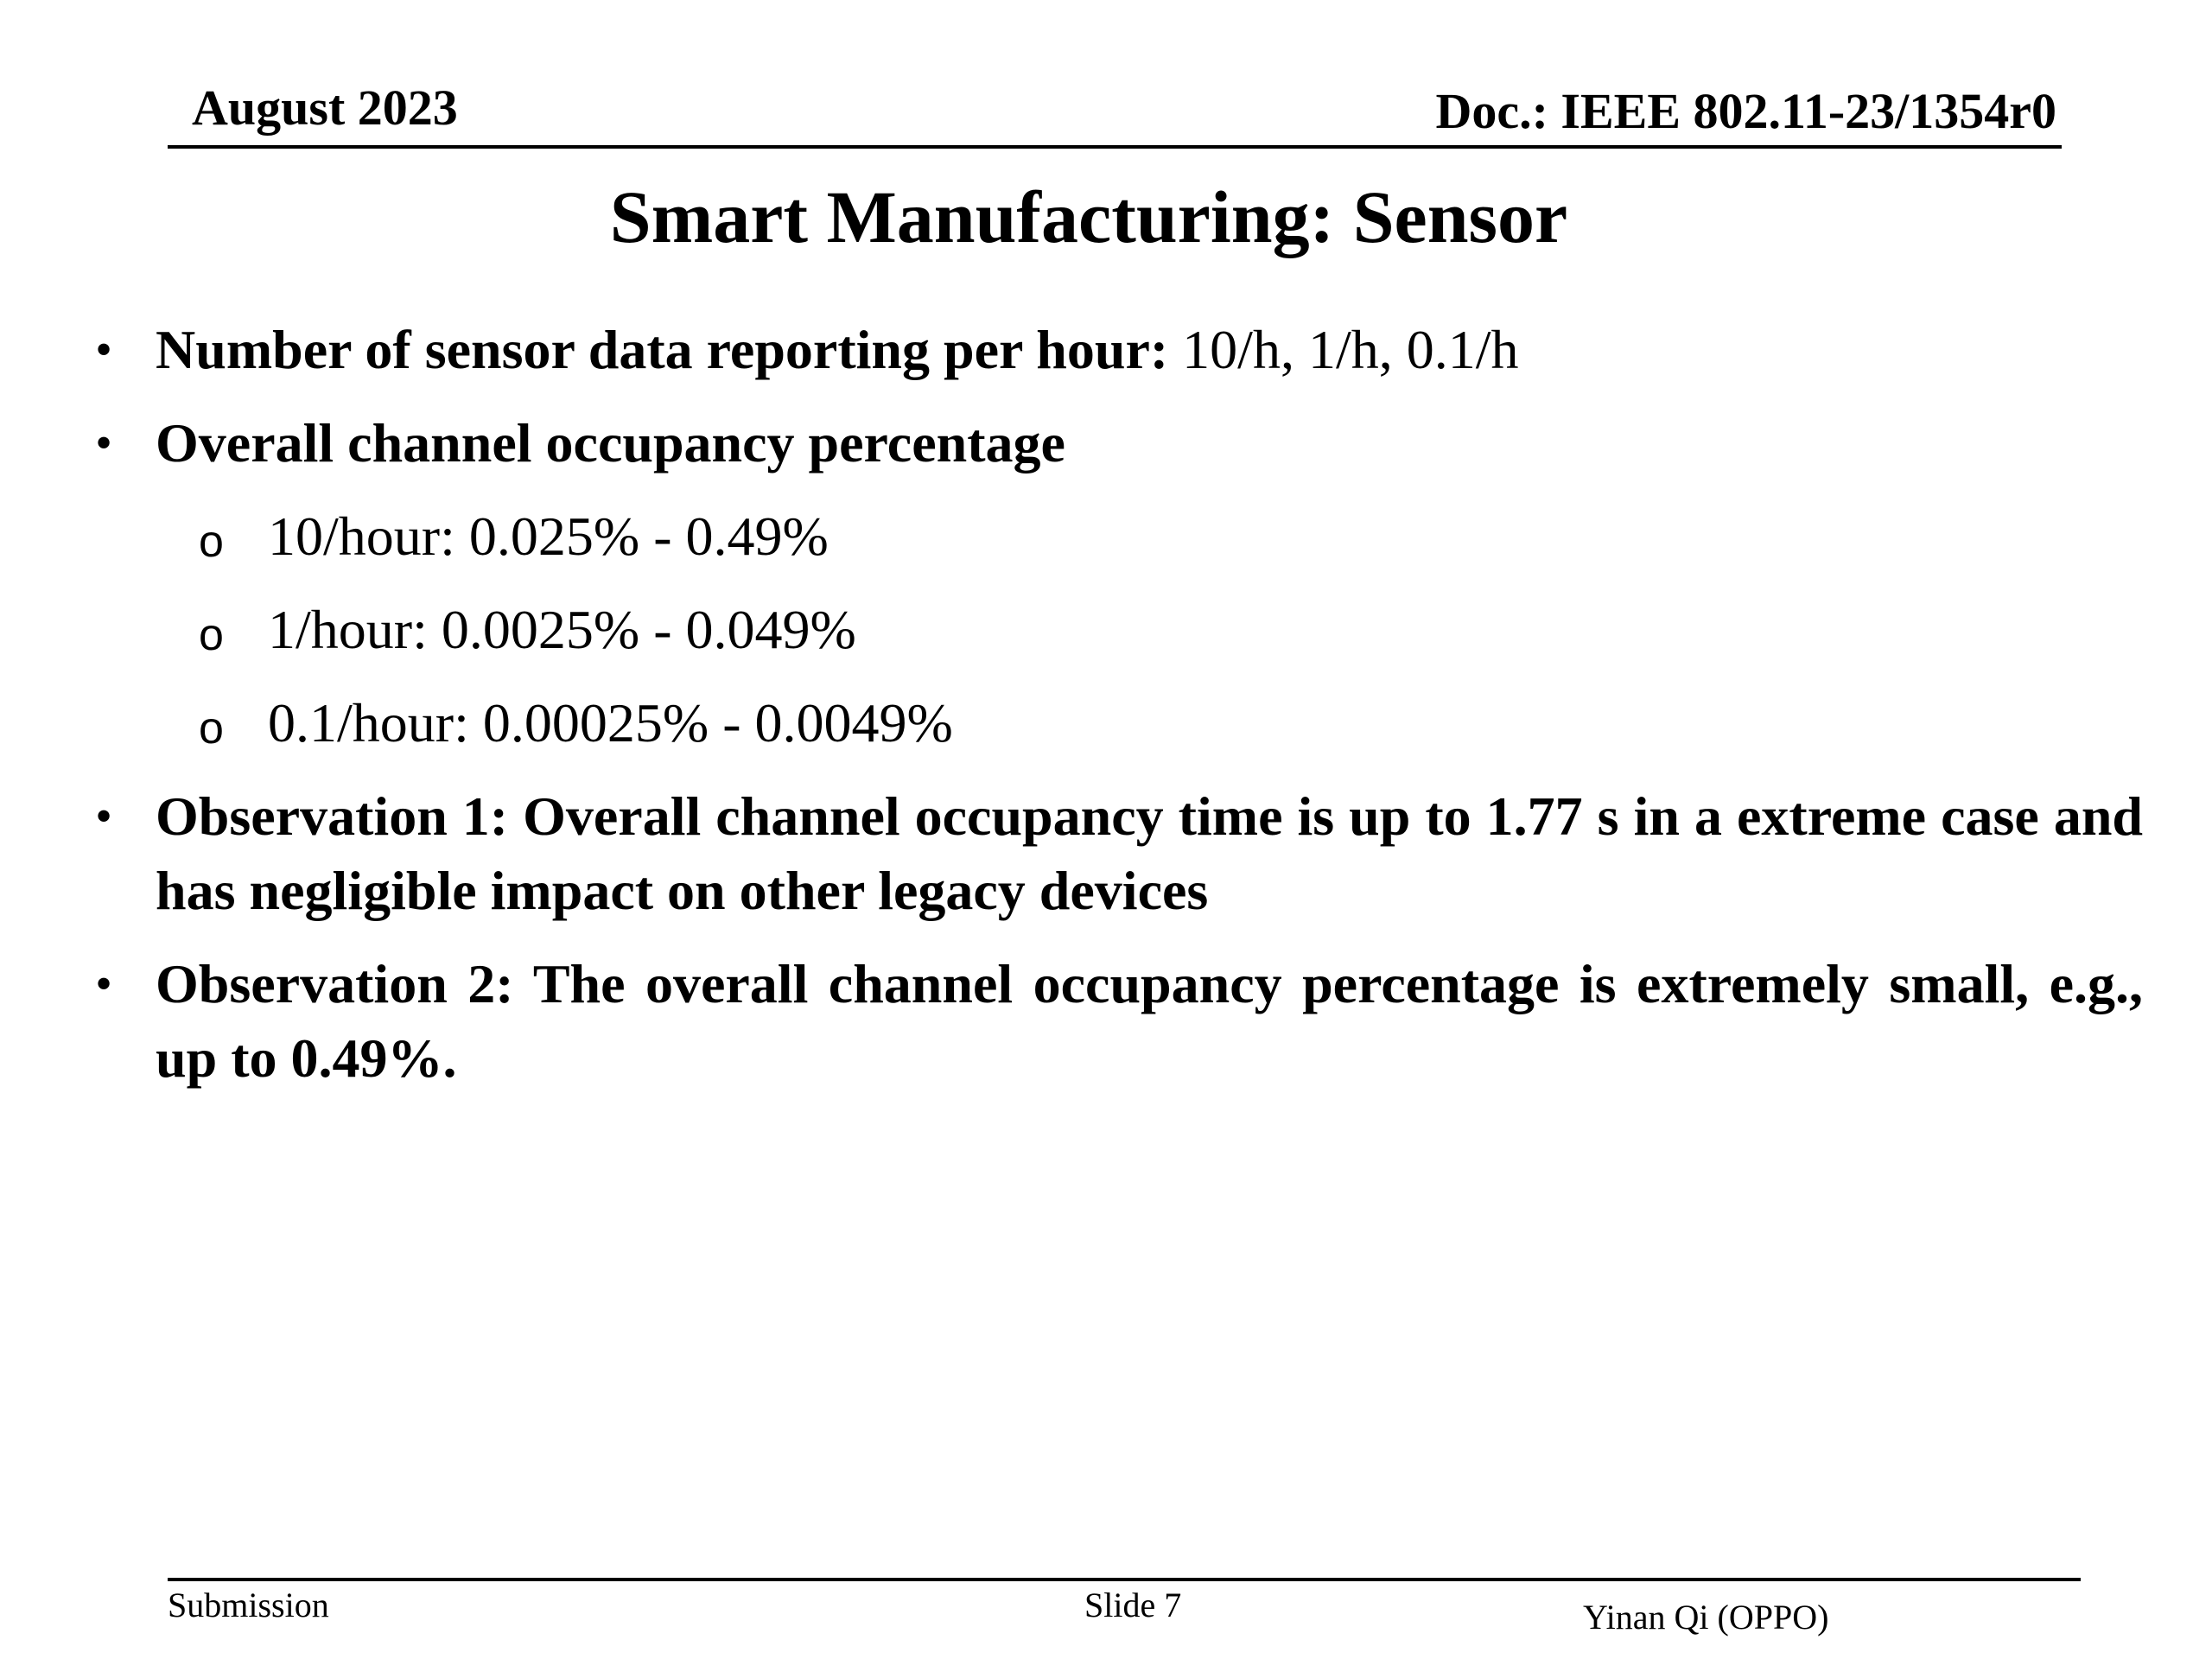 The image size is (2212, 1659). What do you see at coordinates (1706, 1617) in the screenshot?
I see `footer-author: Yinan Qi (OPPO)` at bounding box center [1706, 1617].